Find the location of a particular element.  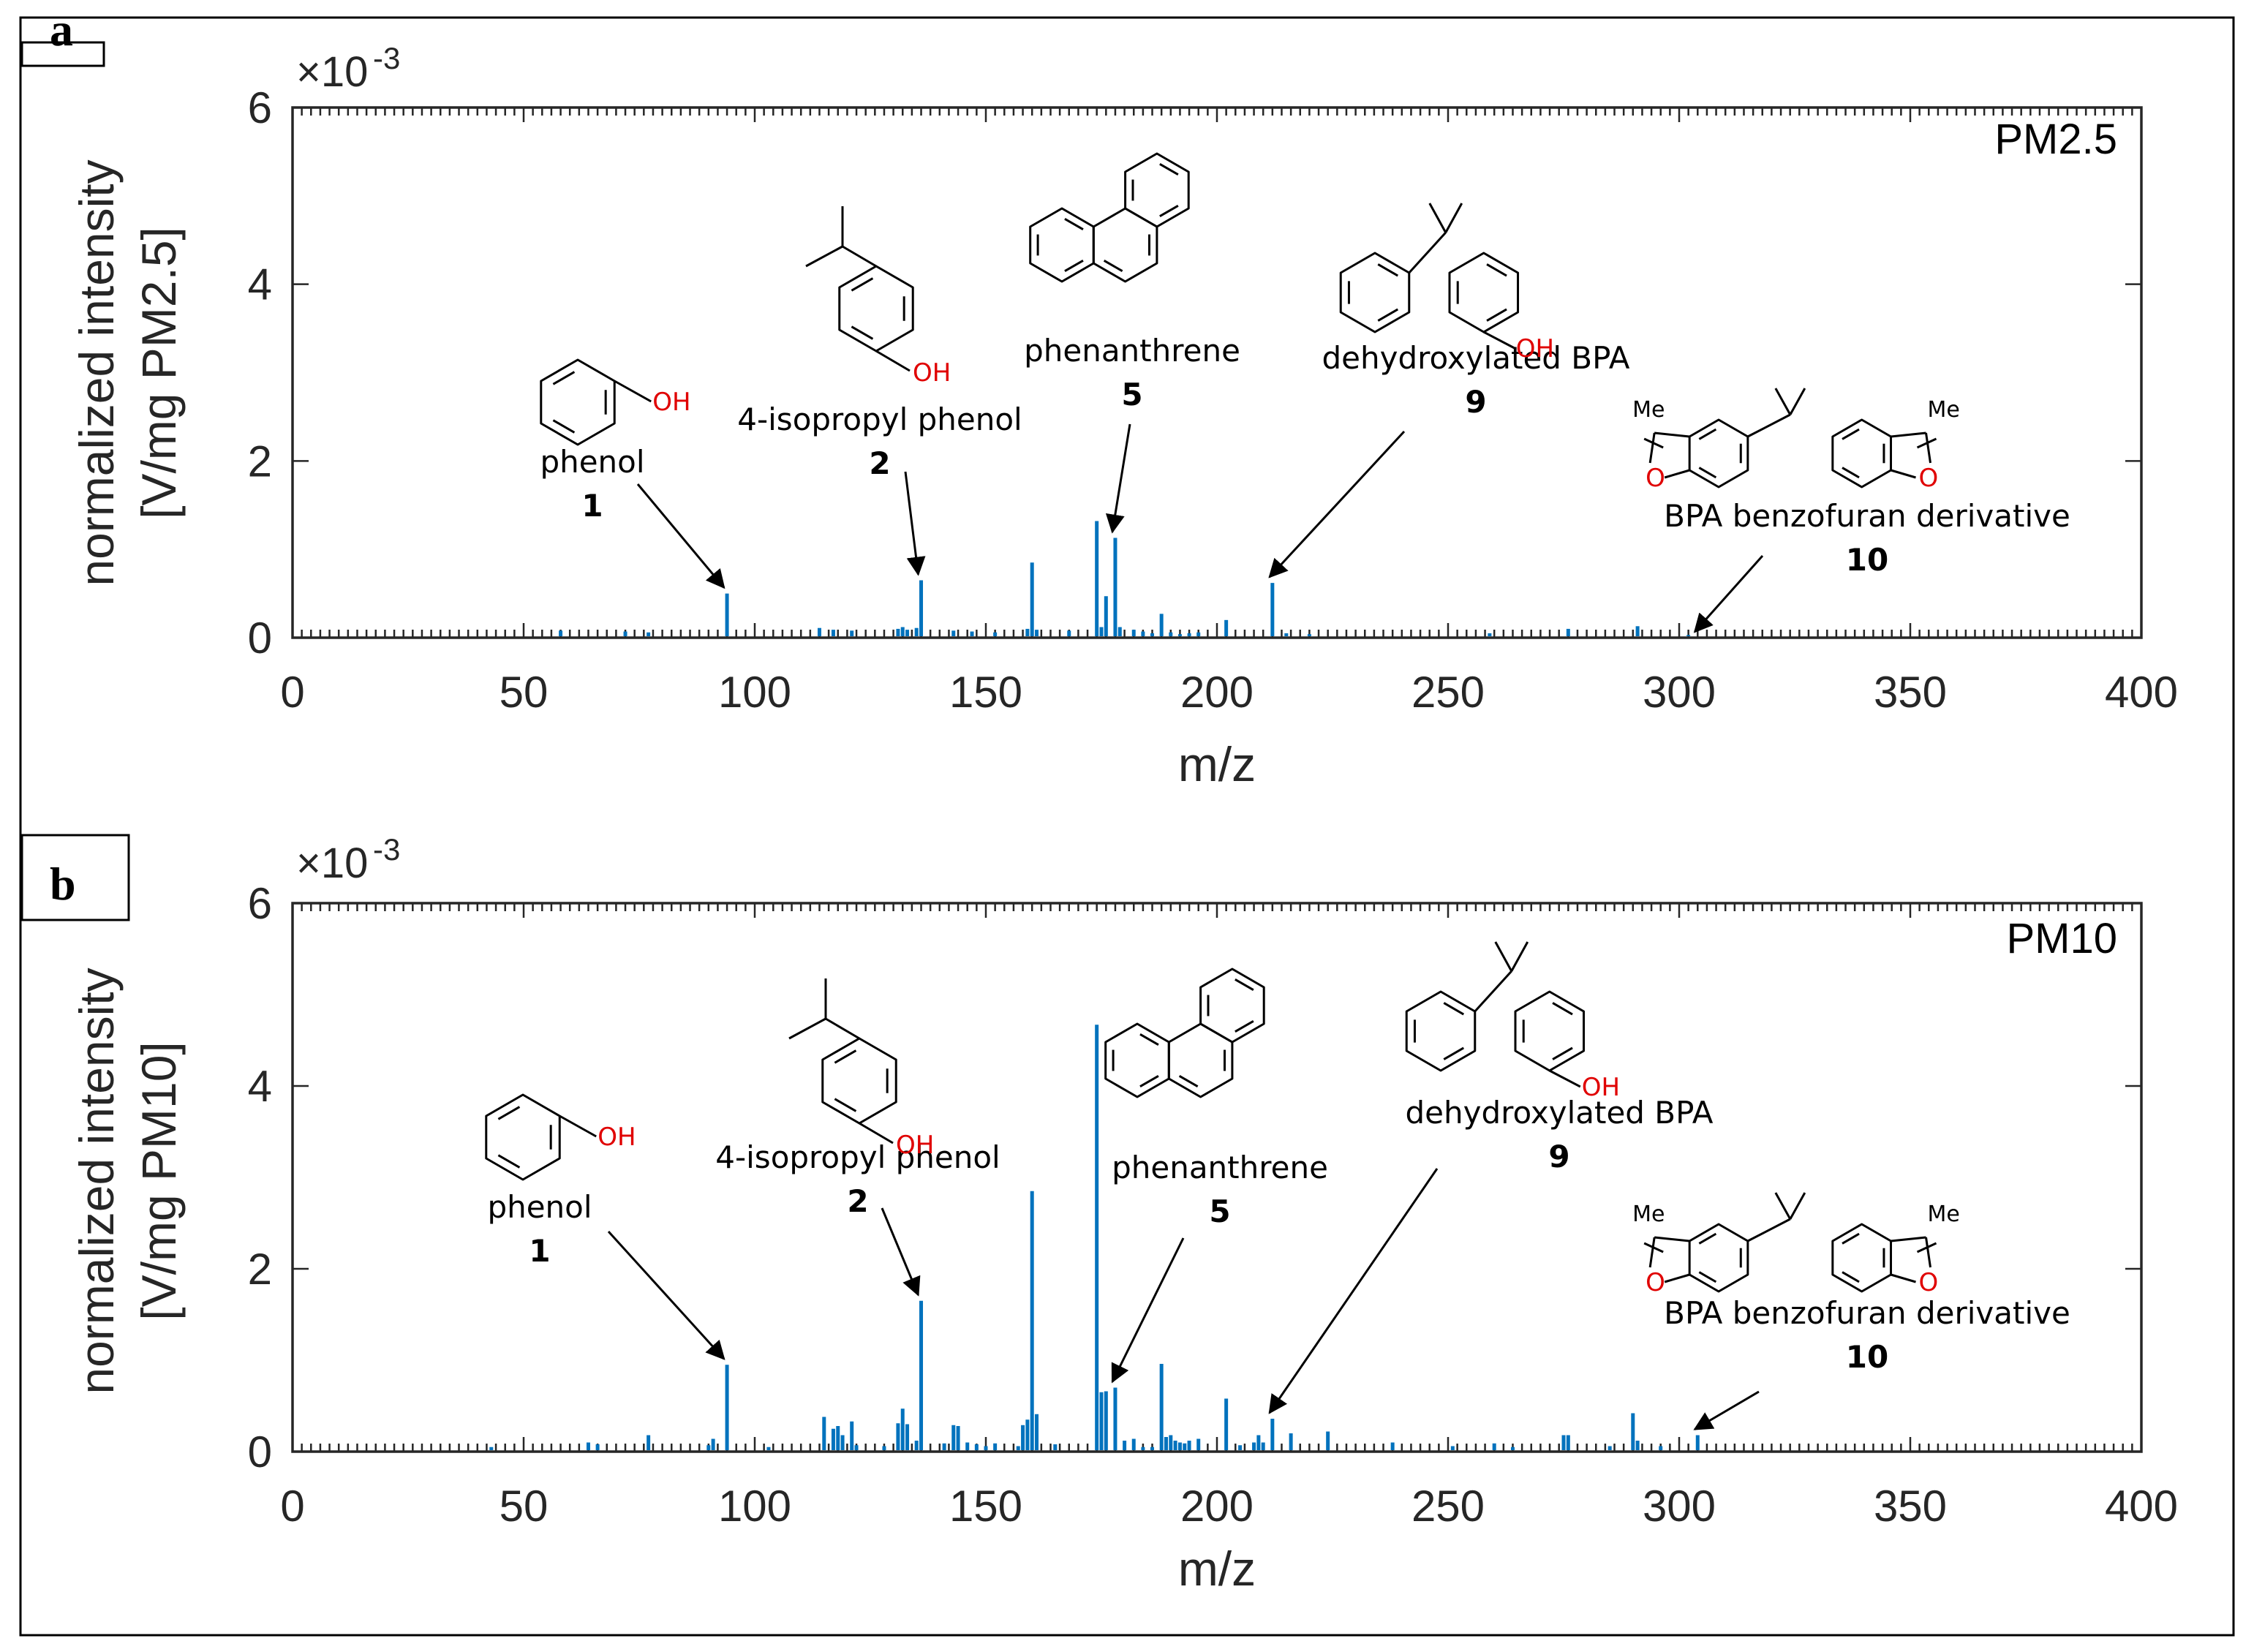

annotation-bpa-benzofuran: BPA benzofuran derivative 10 O Me O Me is located at coordinates (1851, 511).